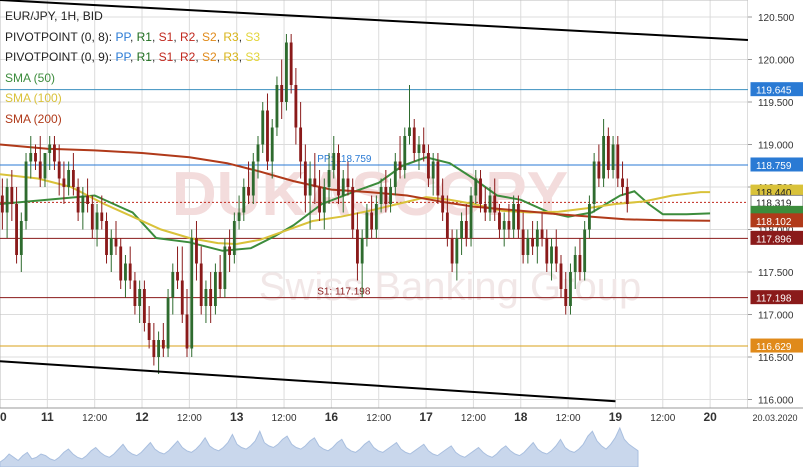 Image resolution: width=803 pixels, height=472 pixels. What do you see at coordinates (142, 417) in the screenshot?
I see `x-tick-label: 12` at bounding box center [142, 417].